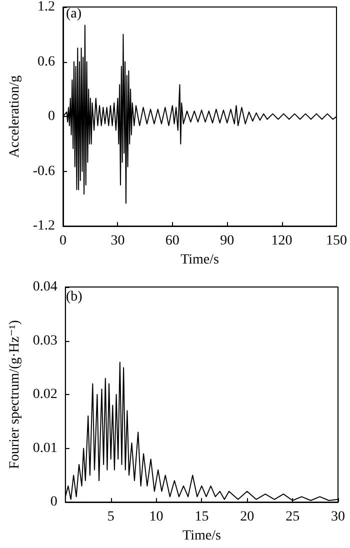  Describe the element at coordinates (156, 517) in the screenshot. I see `x-tick-label: 10` at that location.